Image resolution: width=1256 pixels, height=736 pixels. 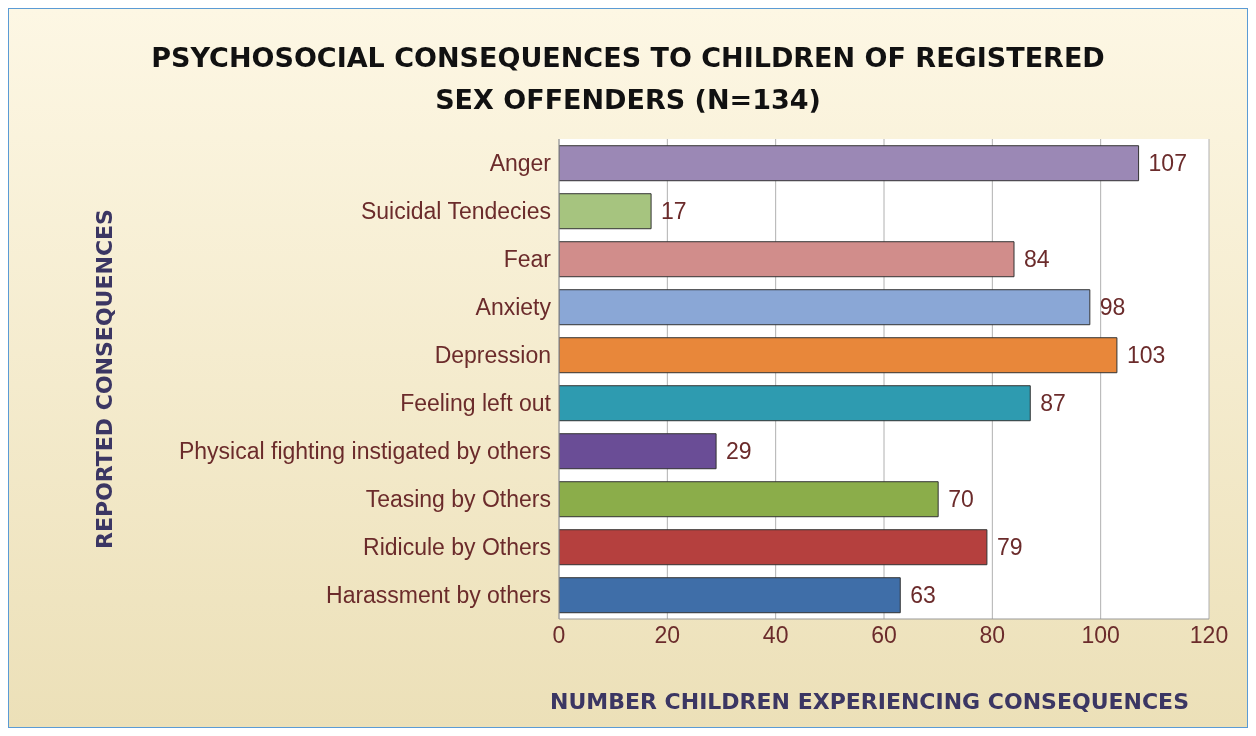 I want to click on x-tick-label: 80, so click(x=992, y=635).